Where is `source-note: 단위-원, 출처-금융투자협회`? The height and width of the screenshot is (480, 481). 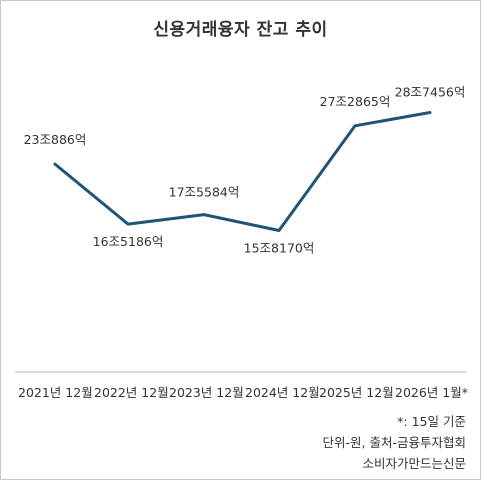 source-note: 단위-원, 출처-금융투자협회 is located at coordinates (394, 442).